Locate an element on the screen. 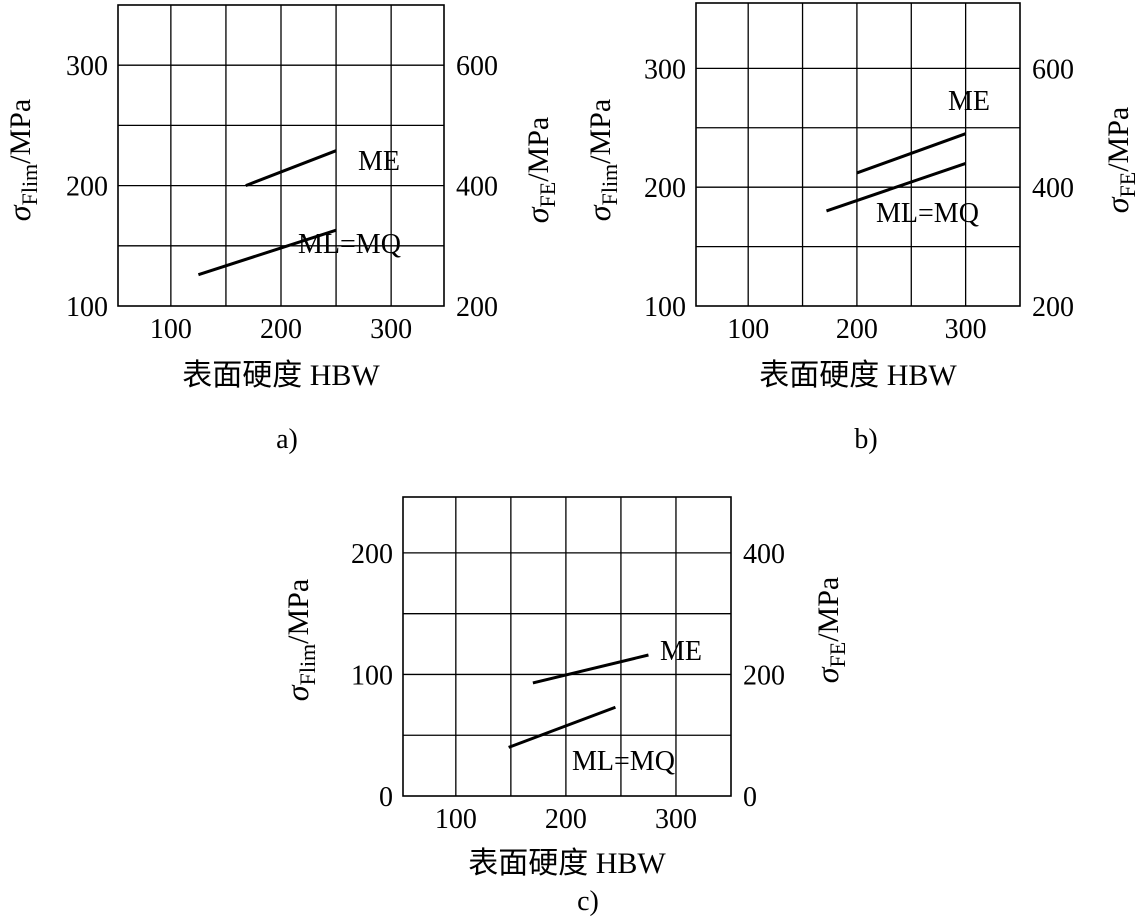 This screenshot has width=1145, height=920. panel-caption: a) is located at coordinates (287, 439).